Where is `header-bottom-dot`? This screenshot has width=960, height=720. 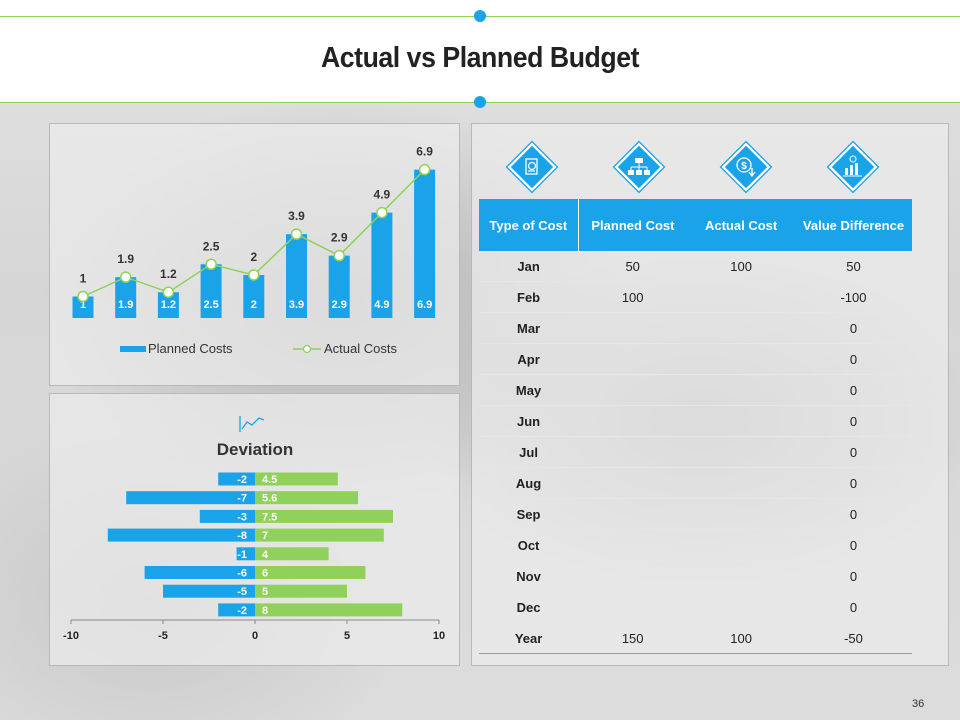 header-bottom-dot is located at coordinates (480, 102).